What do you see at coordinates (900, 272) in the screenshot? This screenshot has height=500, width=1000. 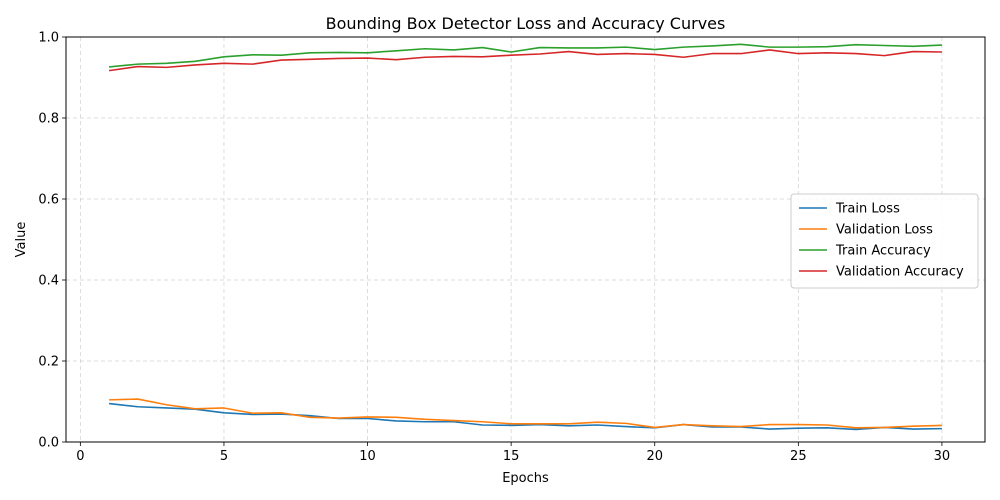 I see `legend-label: Validation Accuracy` at bounding box center [900, 272].